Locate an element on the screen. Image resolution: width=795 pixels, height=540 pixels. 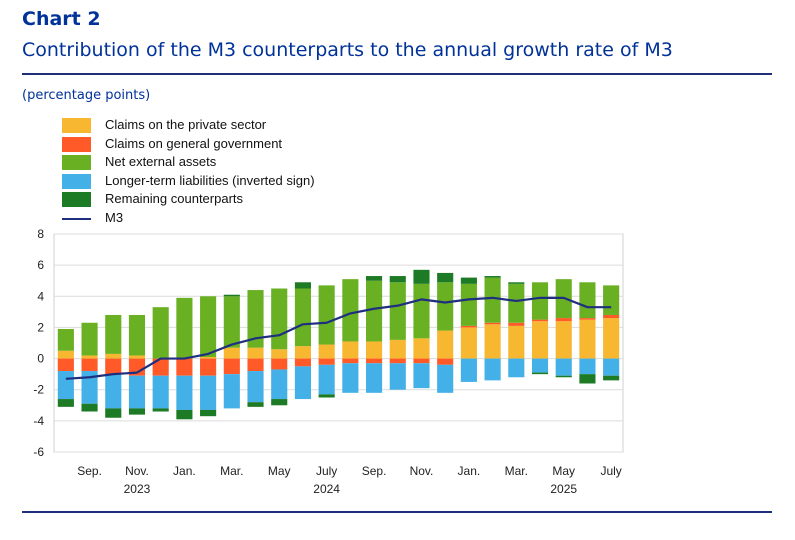
chart-label: Chart 2 is located at coordinates (61, 19).